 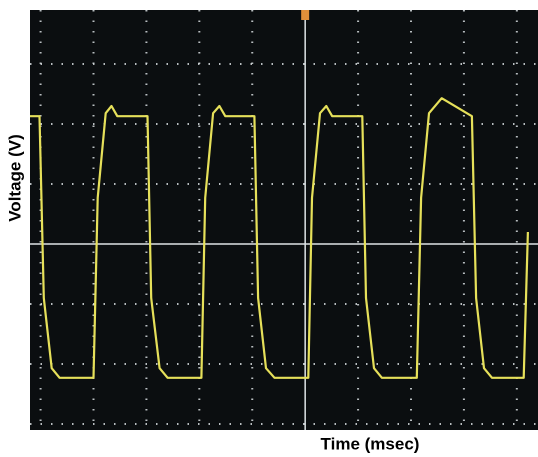 I want to click on y-axis-label: Voltage (V), so click(x=14, y=178).